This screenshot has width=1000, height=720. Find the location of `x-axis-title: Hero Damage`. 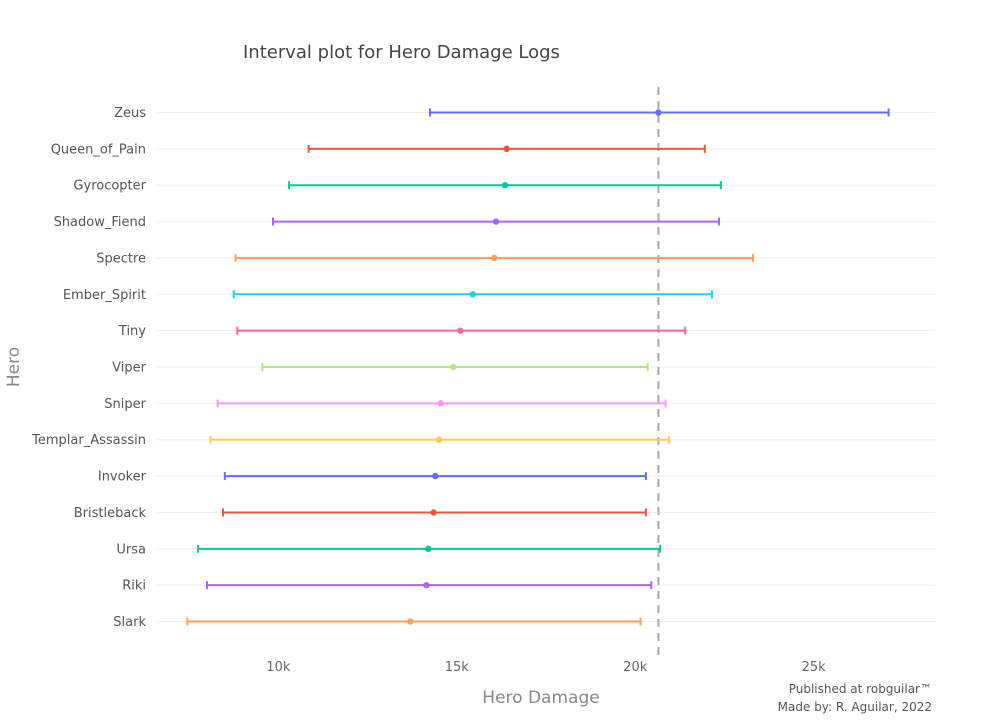

x-axis-title: Hero Damage is located at coordinates (540, 698).